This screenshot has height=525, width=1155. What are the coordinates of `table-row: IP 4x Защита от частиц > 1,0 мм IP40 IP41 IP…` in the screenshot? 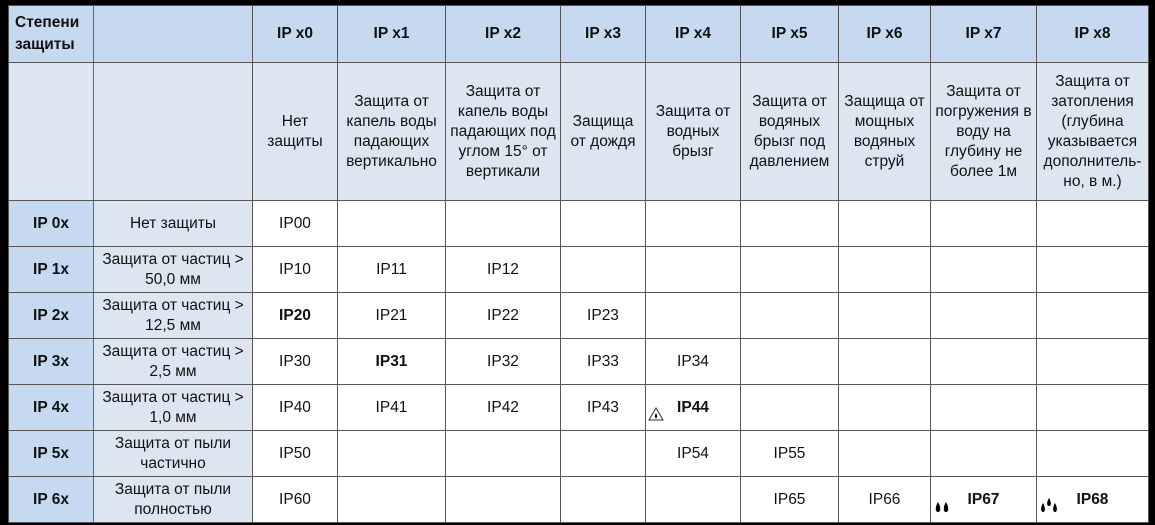 It's located at (578, 407).